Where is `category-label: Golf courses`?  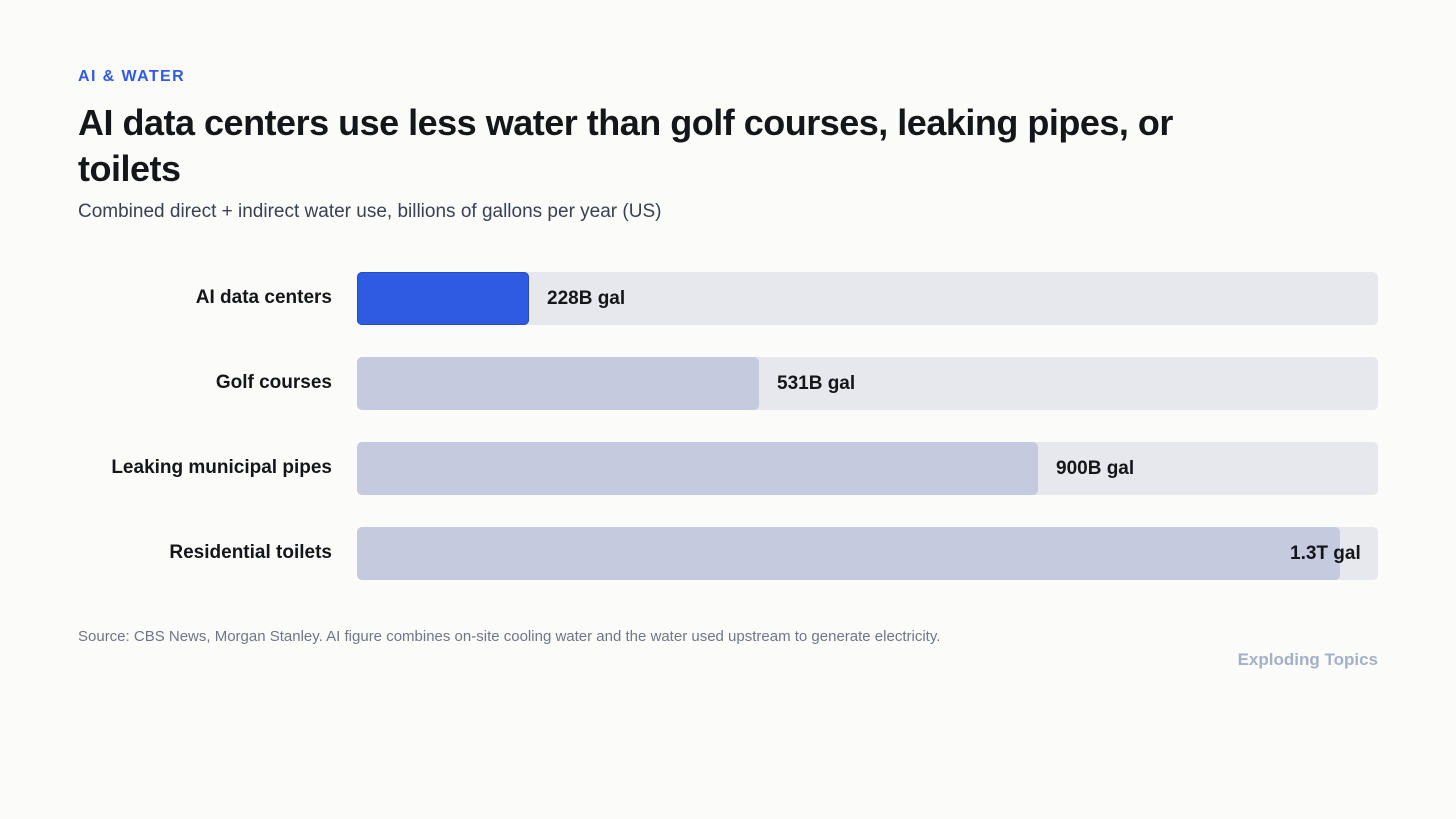
category-label: Golf courses is located at coordinates (273, 382).